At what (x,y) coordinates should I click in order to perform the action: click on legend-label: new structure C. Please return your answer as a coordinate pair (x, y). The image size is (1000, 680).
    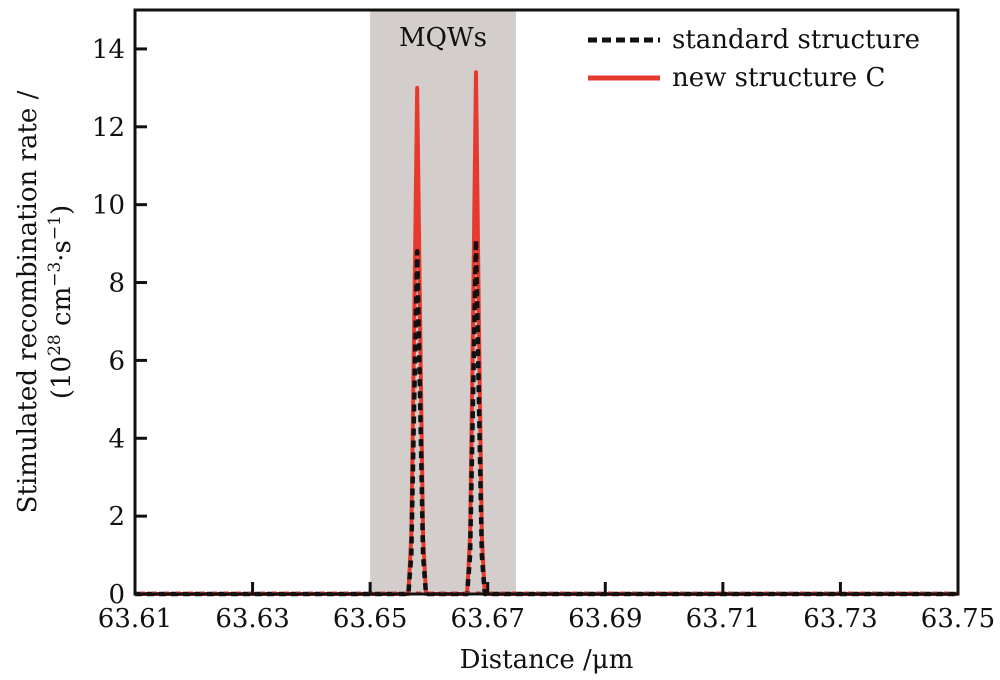
    Looking at the image, I should click on (778, 78).